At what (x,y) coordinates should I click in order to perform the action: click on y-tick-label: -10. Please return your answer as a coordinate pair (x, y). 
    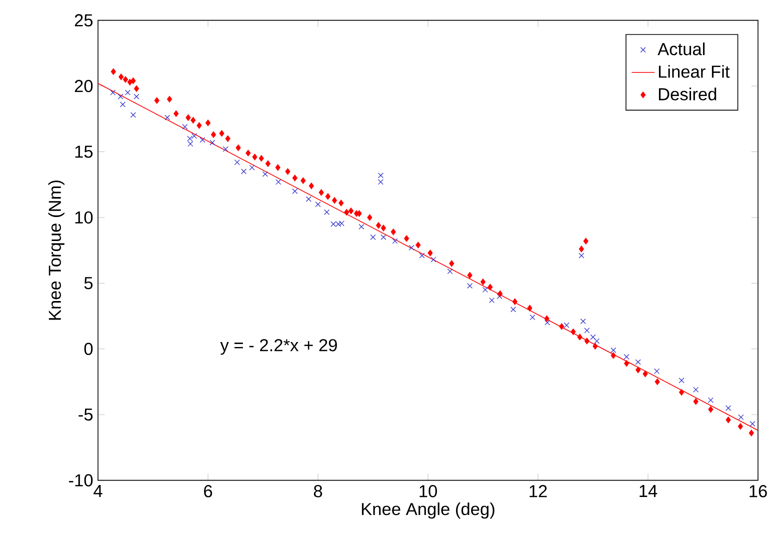
    Looking at the image, I should click on (81, 480).